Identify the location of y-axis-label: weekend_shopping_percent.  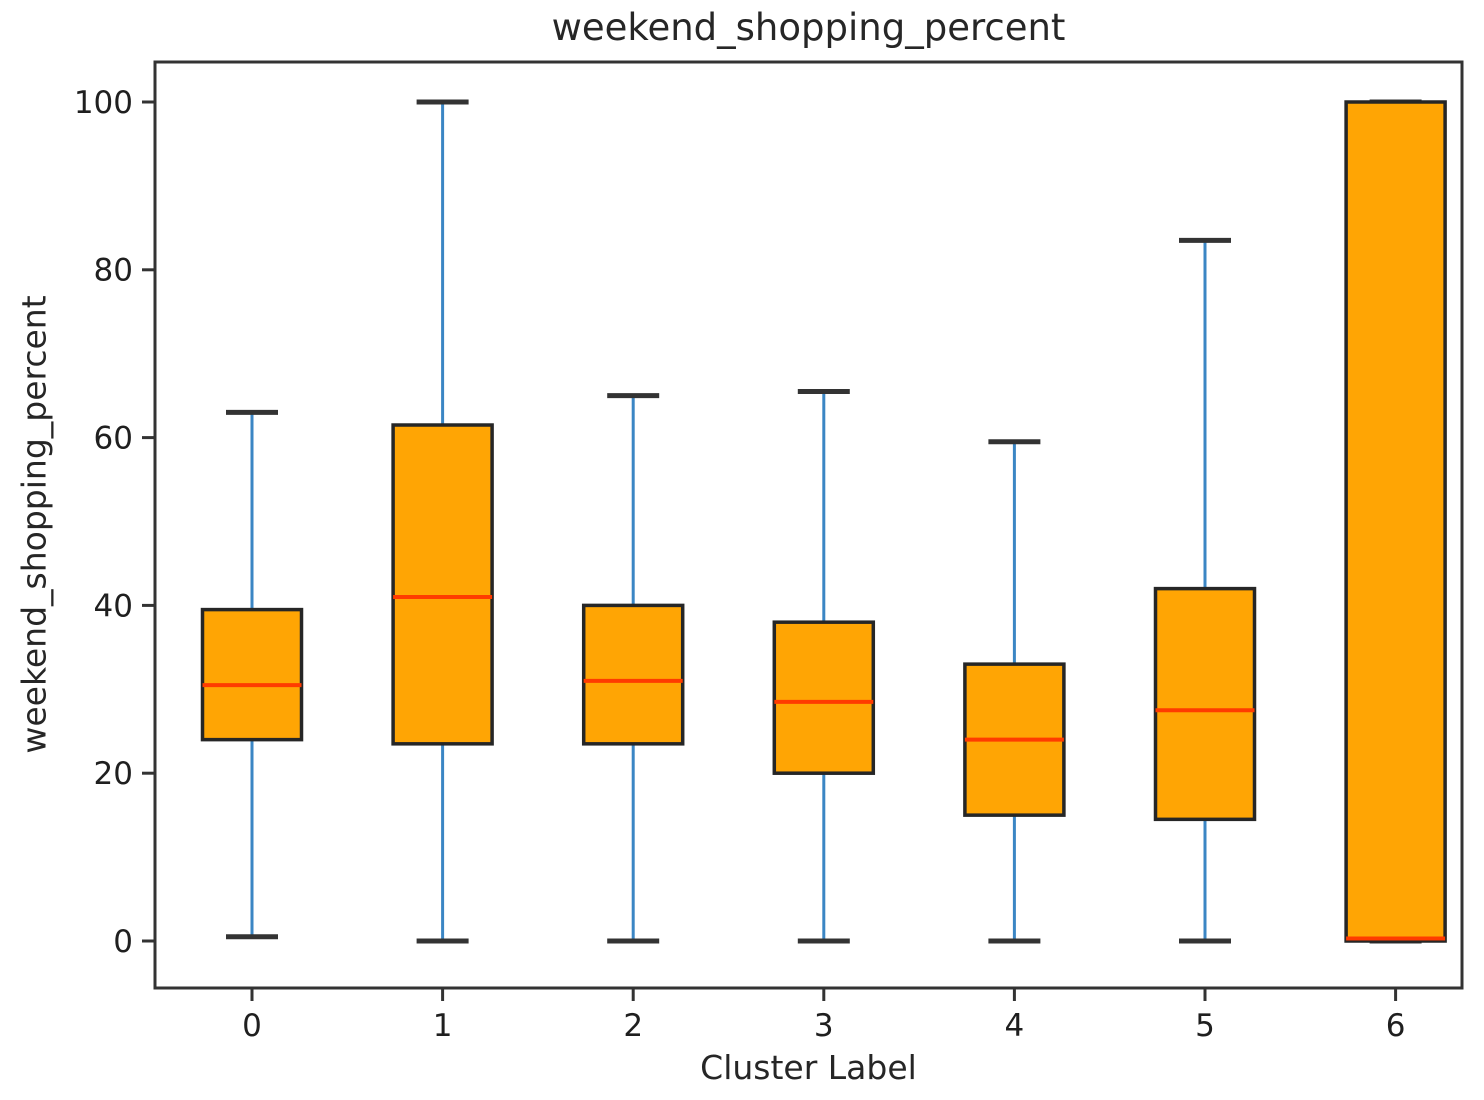
(34, 524).